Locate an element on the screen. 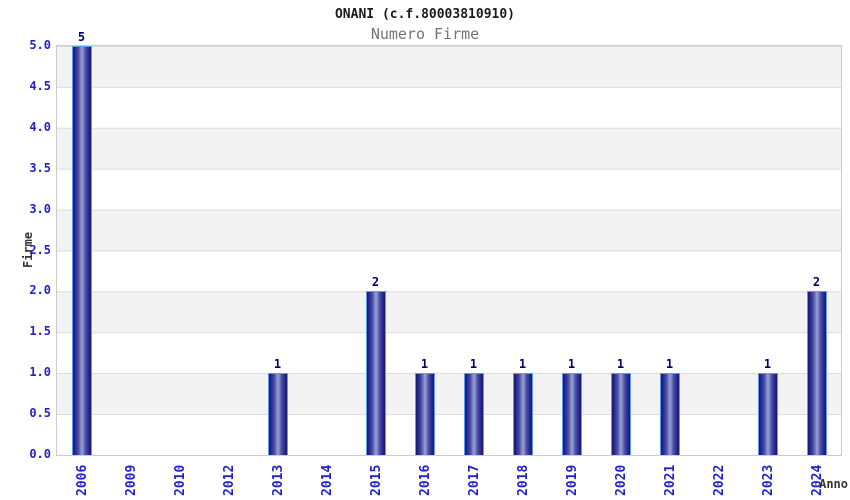 The image size is (850, 500). y-tick-label: 3.5 is located at coordinates (40, 167).